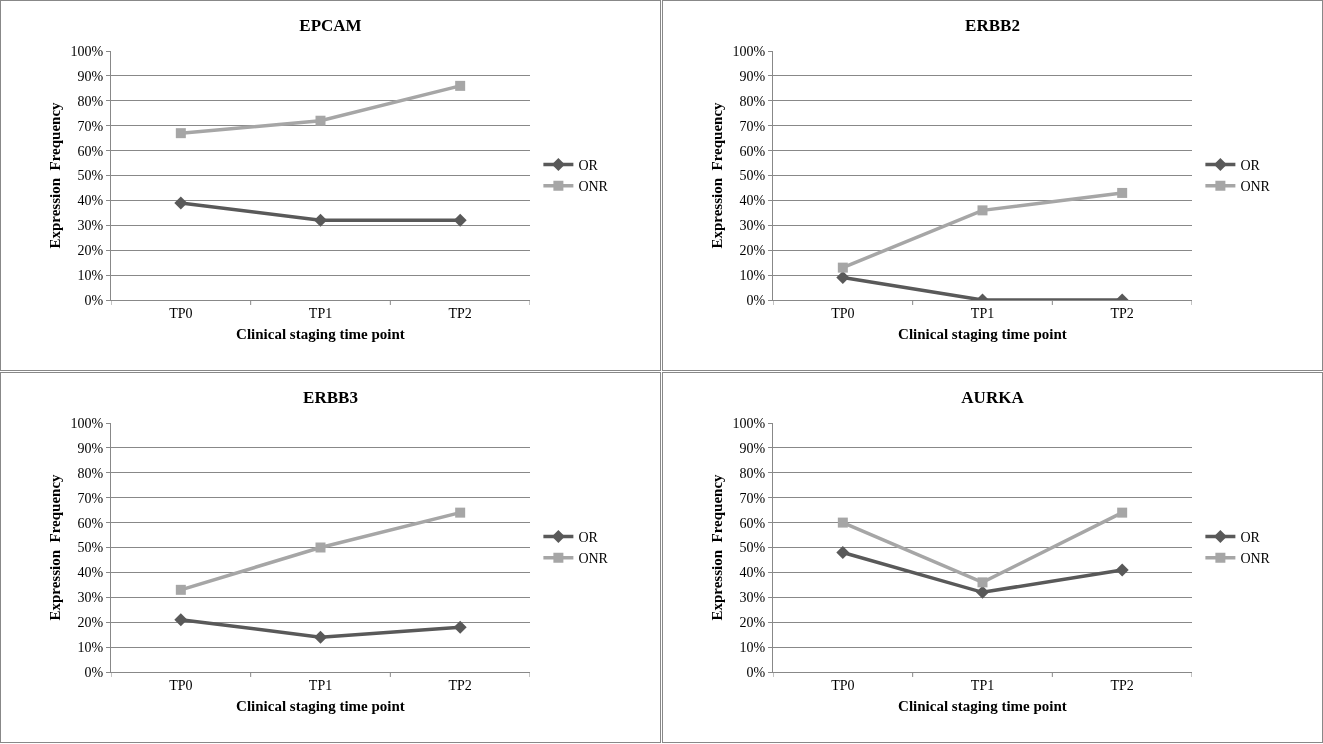 The width and height of the screenshot is (1323, 744). What do you see at coordinates (330, 26) in the screenshot?
I see `chart-title: EPCAM` at bounding box center [330, 26].